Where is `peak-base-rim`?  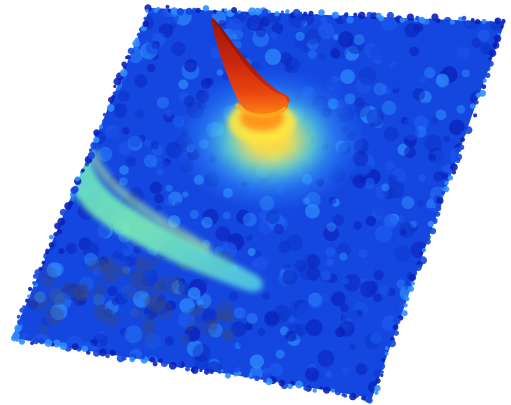 peak-base-rim is located at coordinates (261, 110).